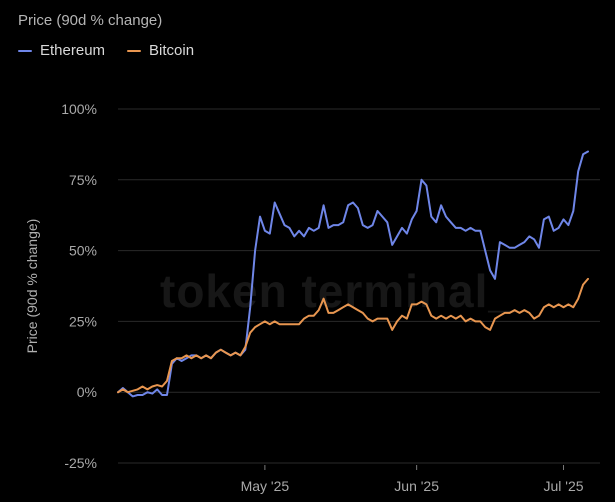 Image resolution: width=615 pixels, height=502 pixels. Describe the element at coordinates (90, 20) in the screenshot. I see `chart-title: Price (90d % change)` at that location.